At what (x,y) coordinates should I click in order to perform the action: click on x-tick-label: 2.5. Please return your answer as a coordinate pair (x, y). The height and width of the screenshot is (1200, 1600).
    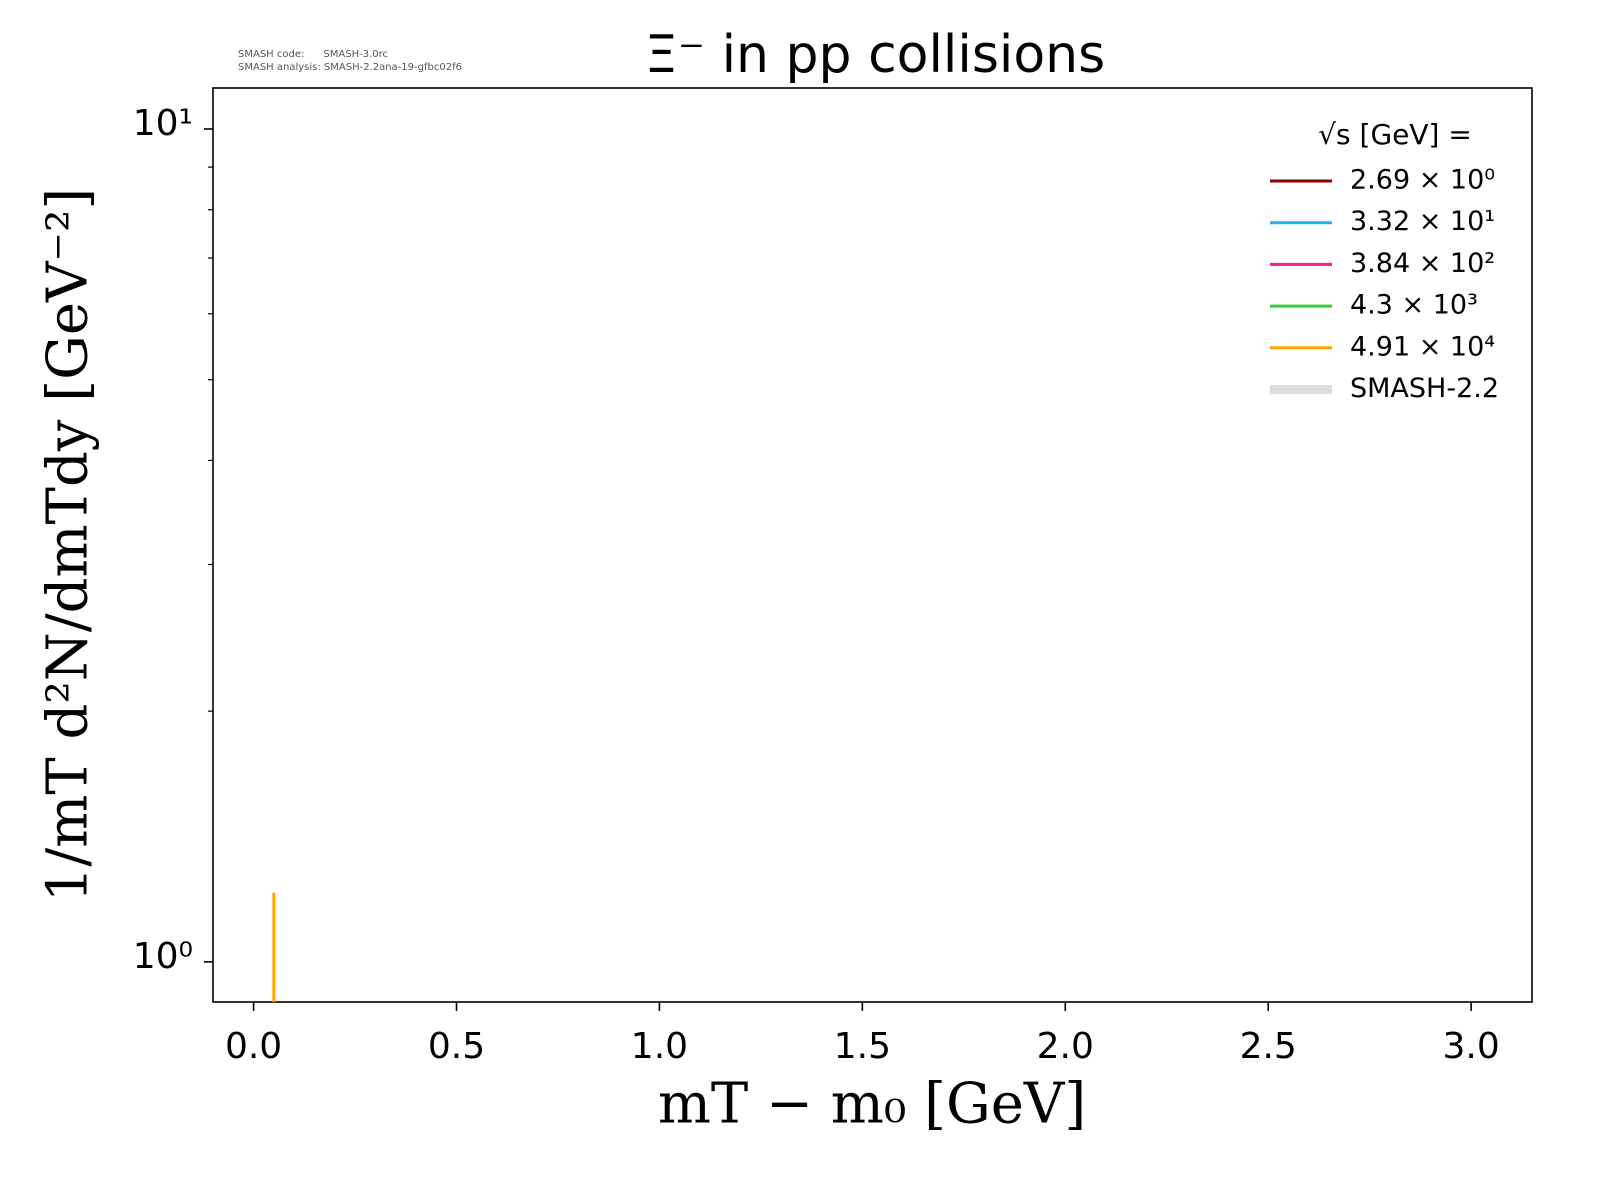
    Looking at the image, I should click on (1268, 1046).